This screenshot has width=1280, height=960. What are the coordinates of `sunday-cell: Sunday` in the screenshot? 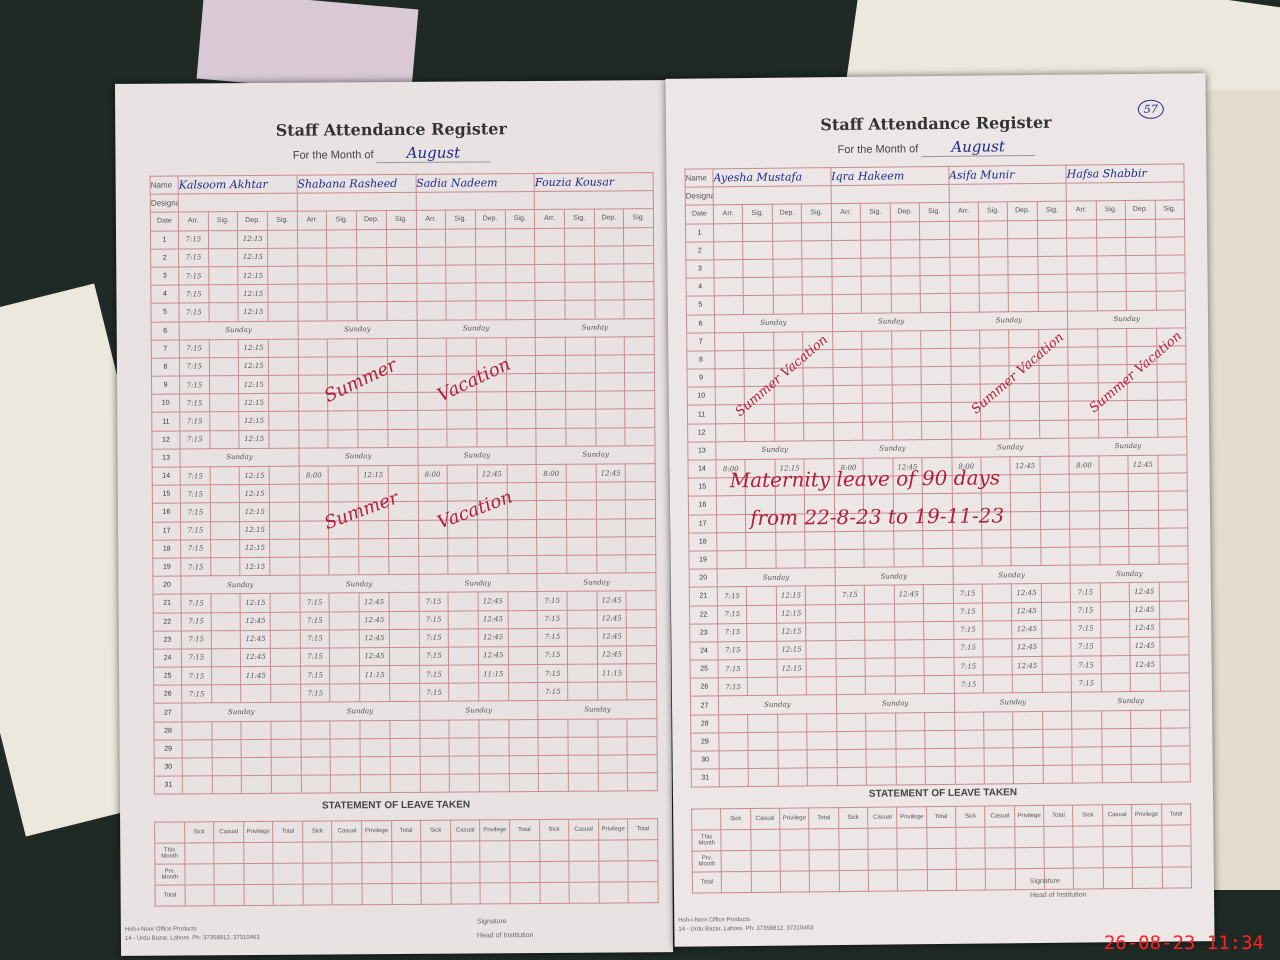 It's located at (1129, 574).